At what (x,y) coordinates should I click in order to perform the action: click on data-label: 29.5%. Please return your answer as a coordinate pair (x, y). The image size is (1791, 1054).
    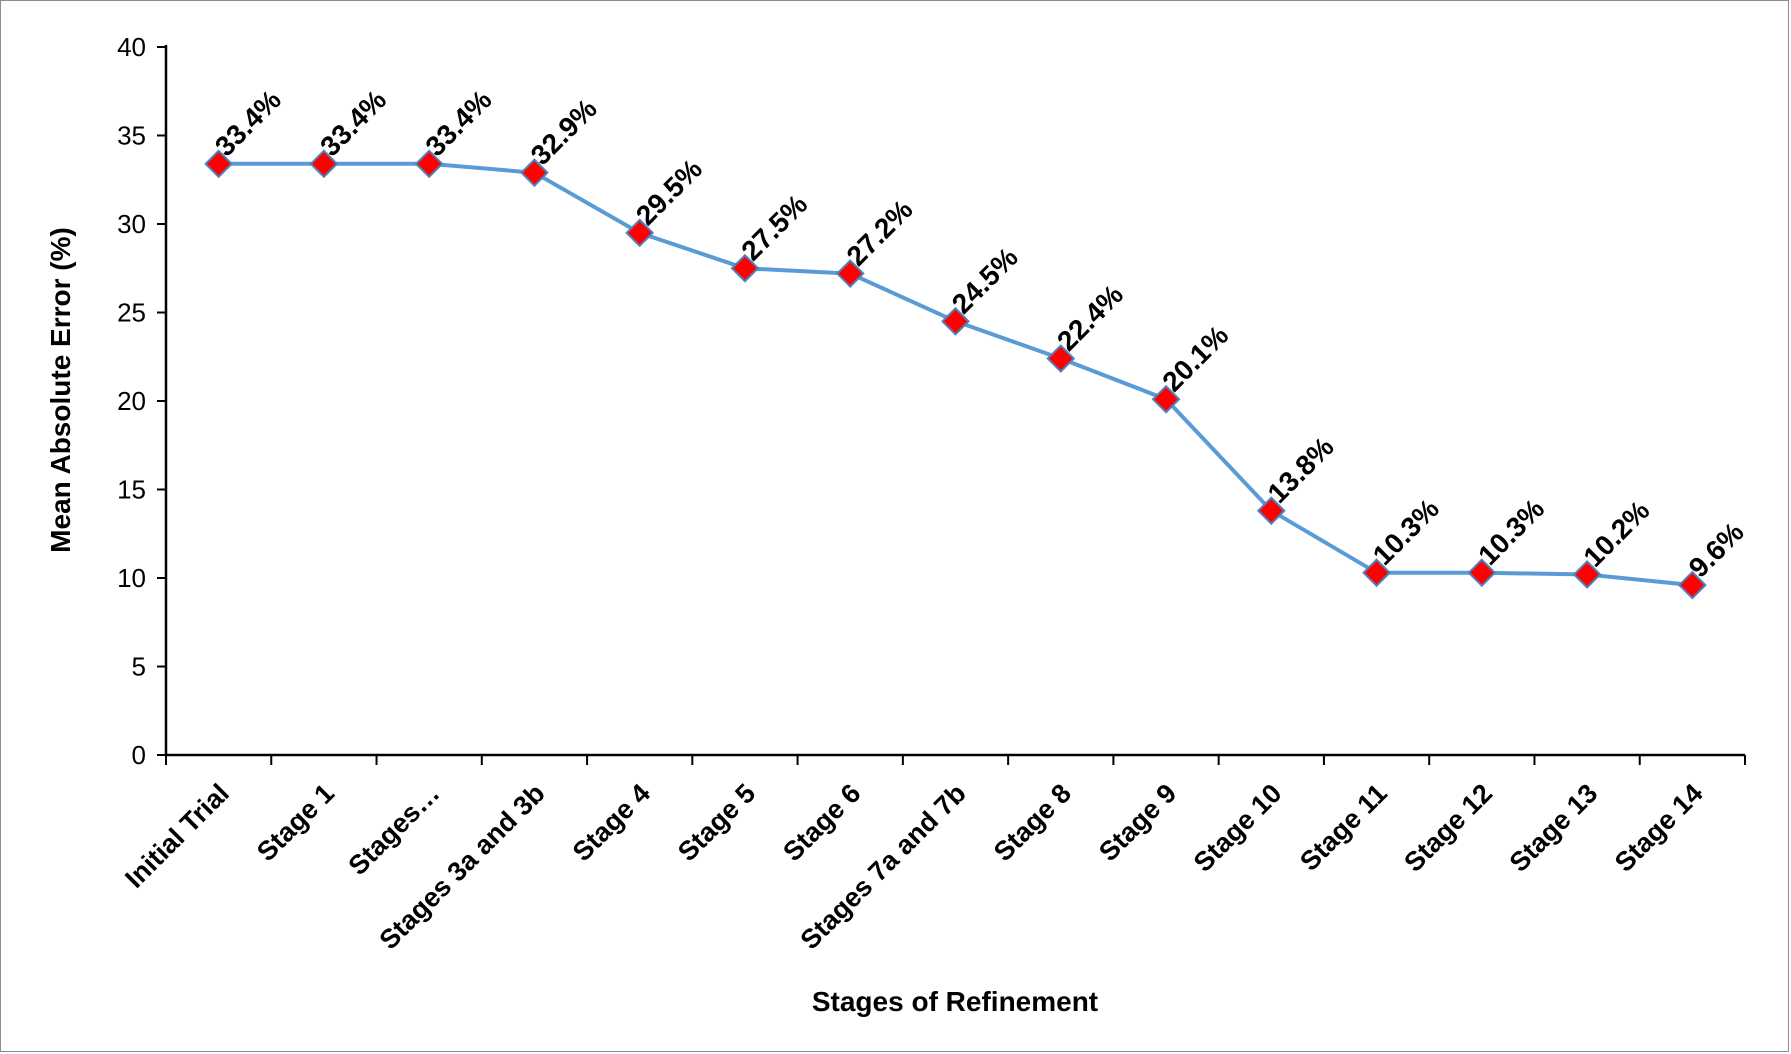
    Looking at the image, I should click on (669, 192).